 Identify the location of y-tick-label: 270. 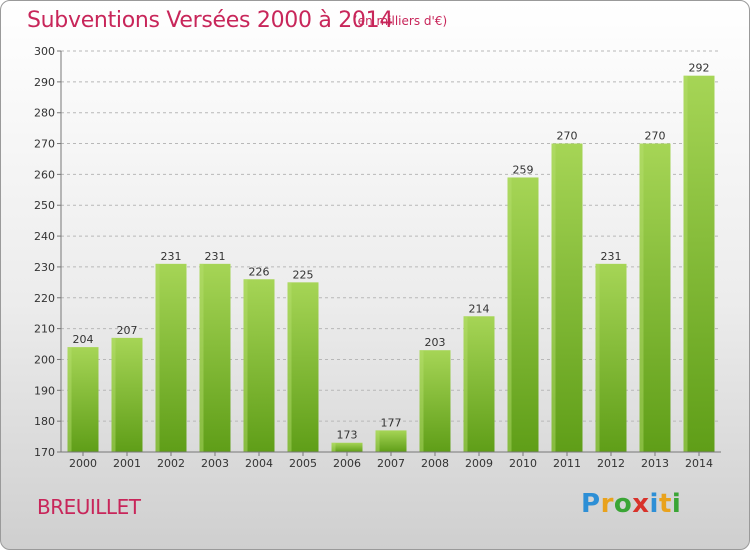
(44, 144).